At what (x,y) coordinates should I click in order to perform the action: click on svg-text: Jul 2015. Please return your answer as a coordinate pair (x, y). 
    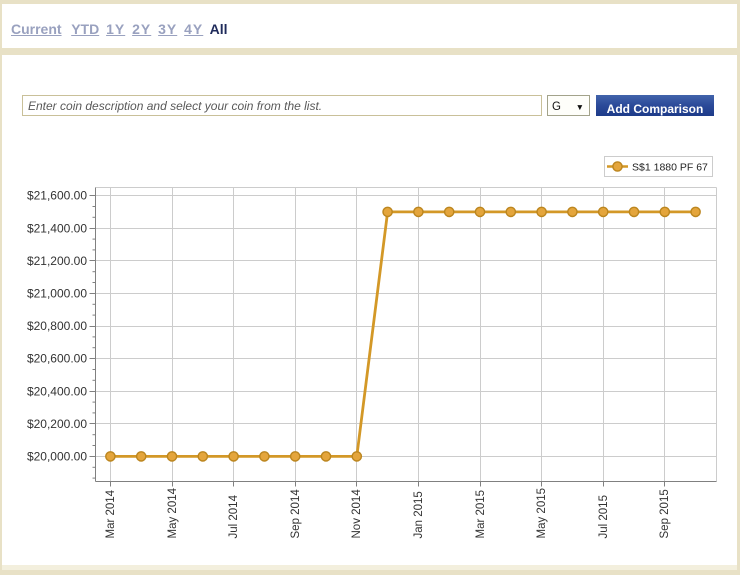
    Looking at the image, I should click on (604, 516).